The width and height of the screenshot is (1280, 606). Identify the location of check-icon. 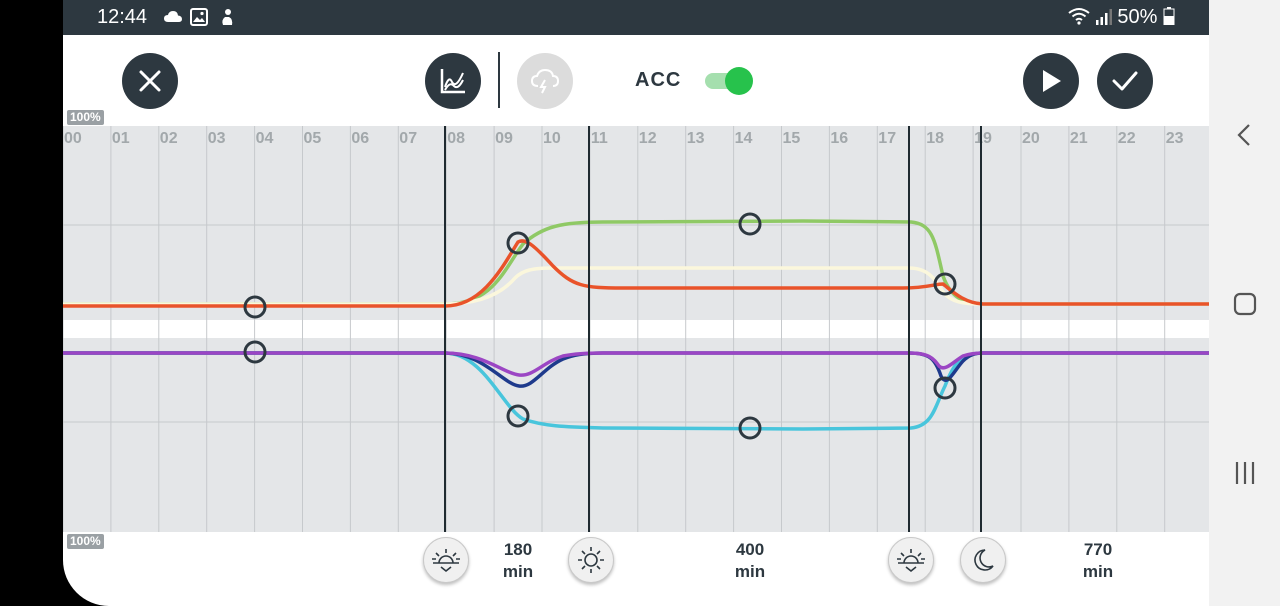
(1125, 81).